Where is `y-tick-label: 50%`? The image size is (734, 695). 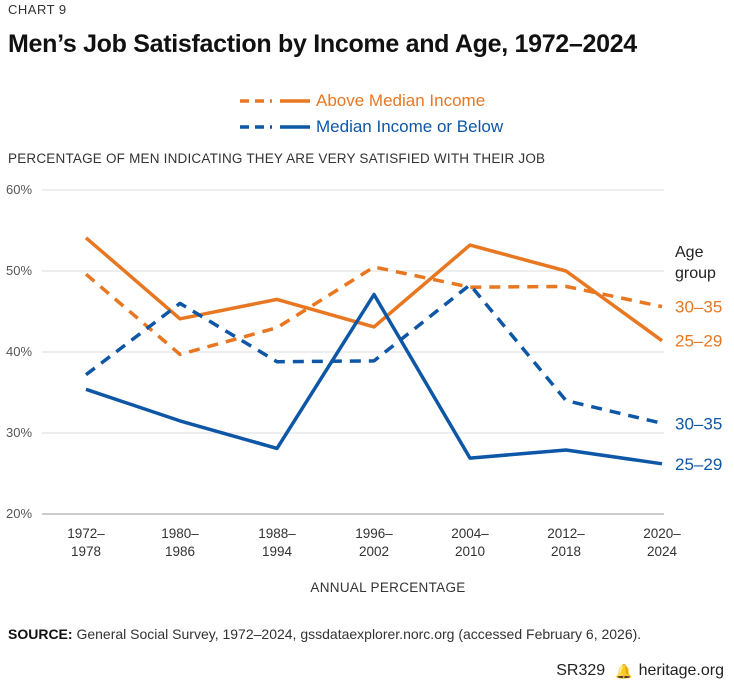
y-tick-label: 50% is located at coordinates (19, 270).